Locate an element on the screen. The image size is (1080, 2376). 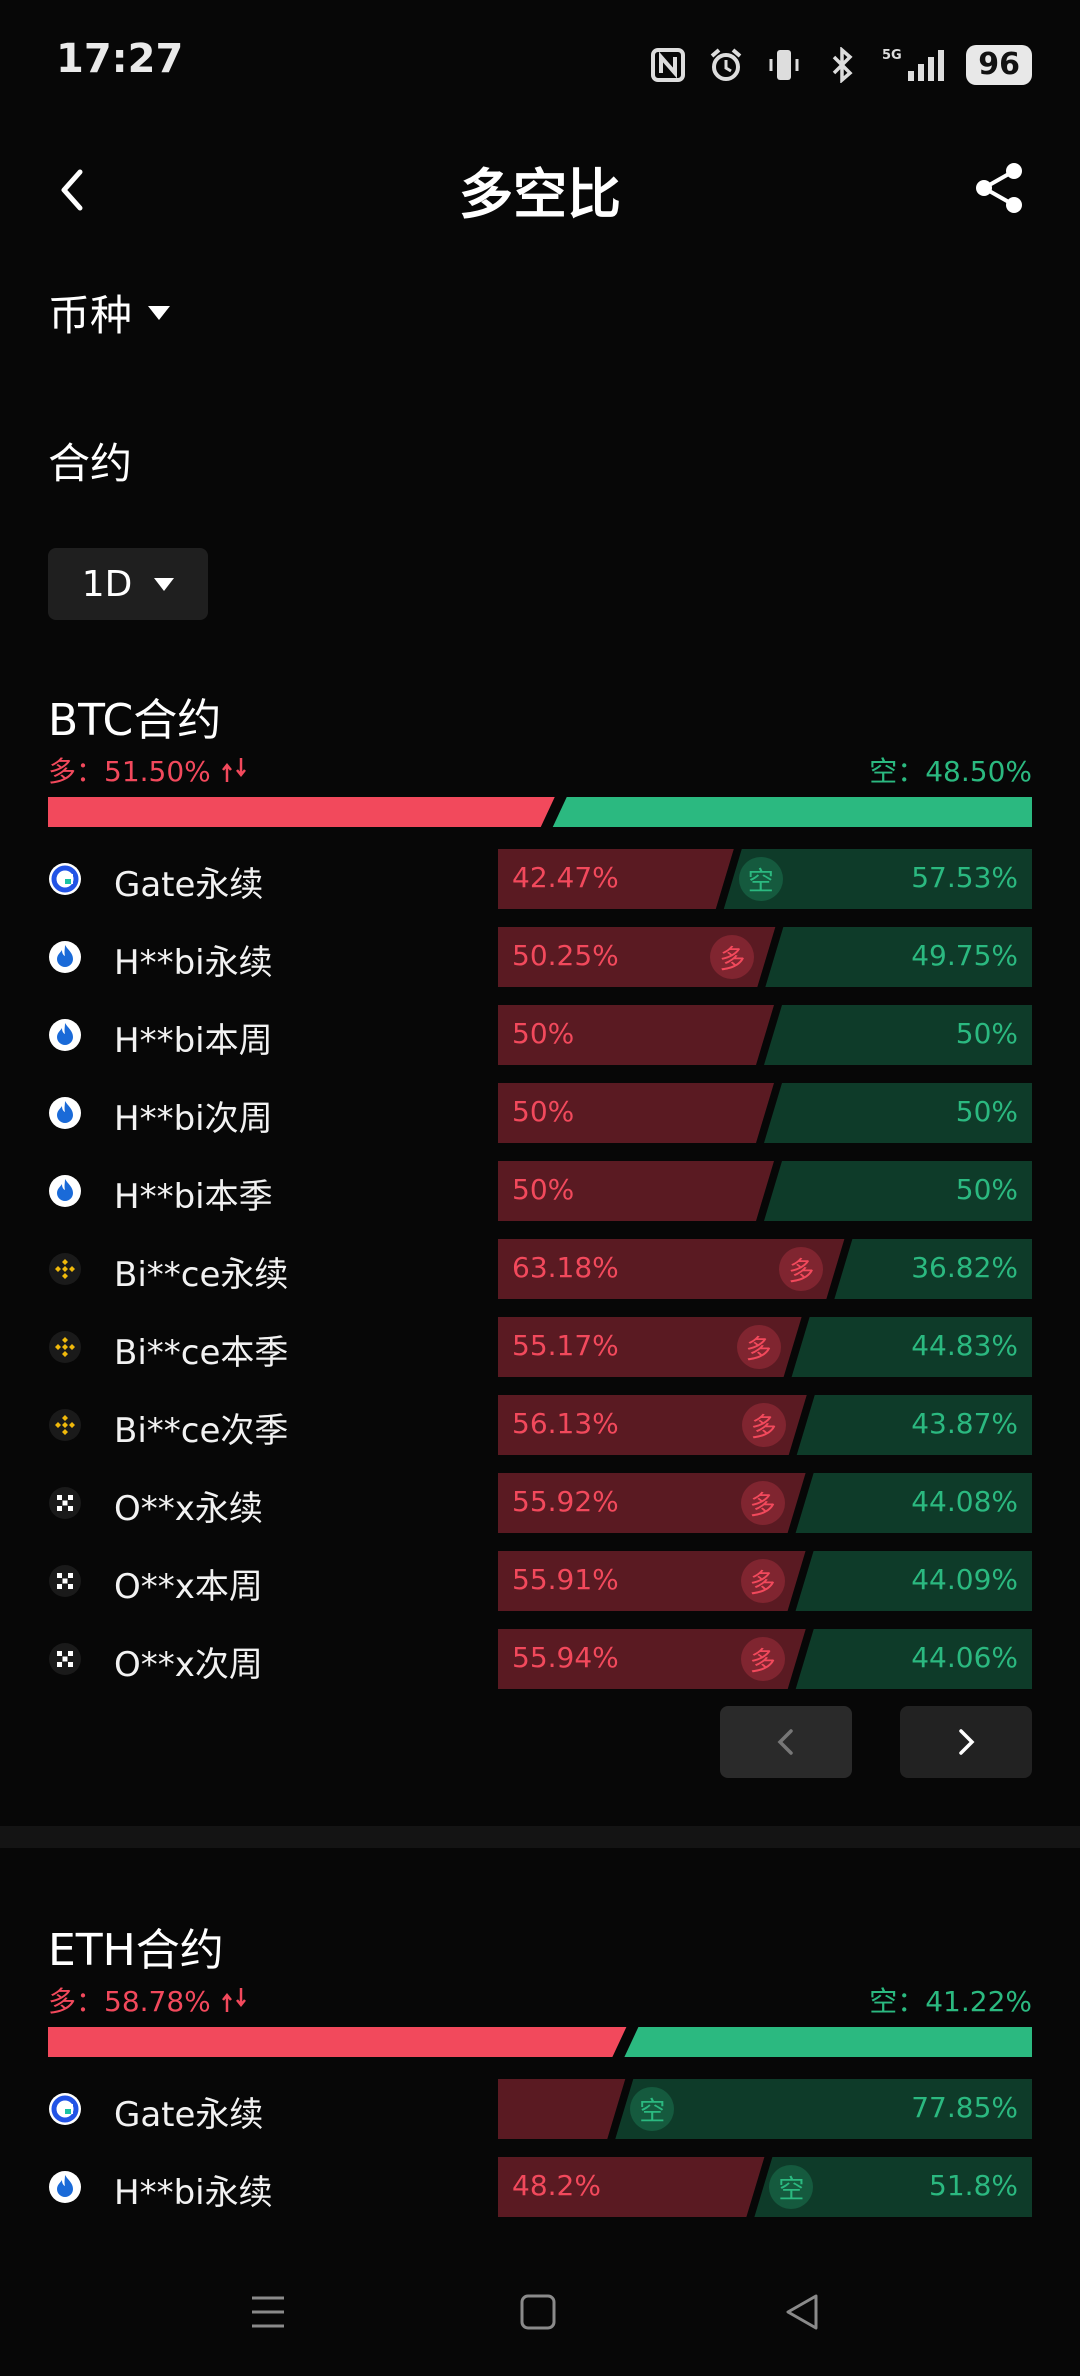
exchange-name: Gate永续 is located at coordinates (189, 885).